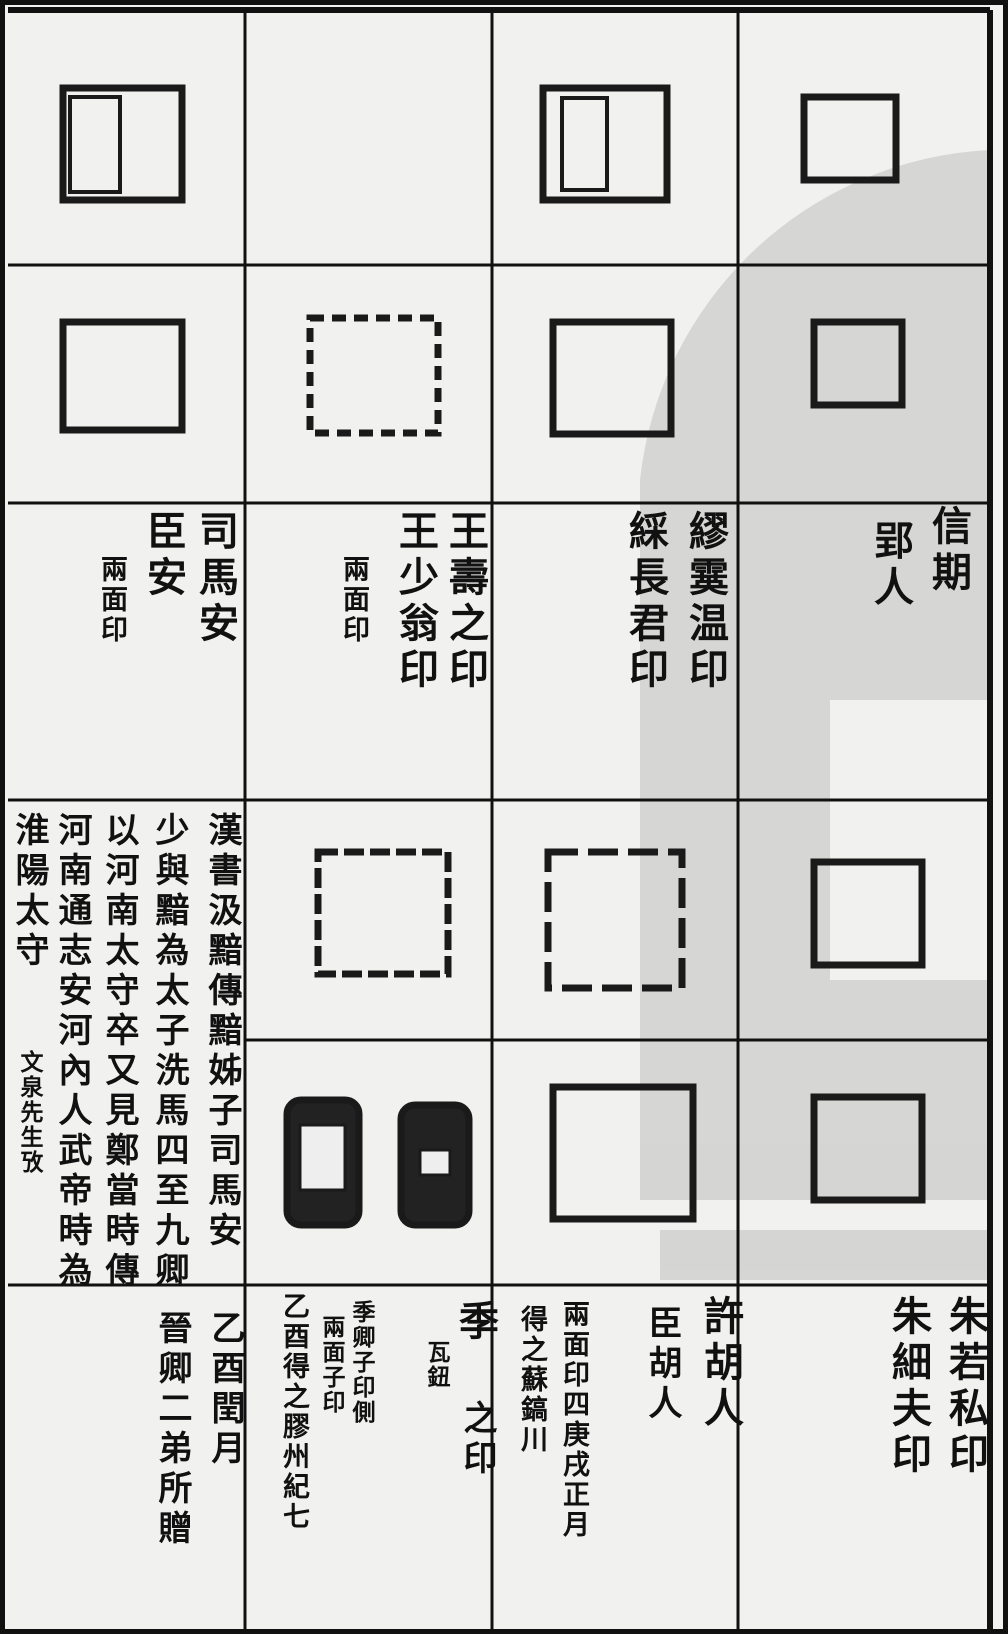 This screenshot has width=1008, height=1634. What do you see at coordinates (119, 1052) in the screenshot?
I see `note-line: 以河南太守卒又見鄭當時傳` at bounding box center [119, 1052].